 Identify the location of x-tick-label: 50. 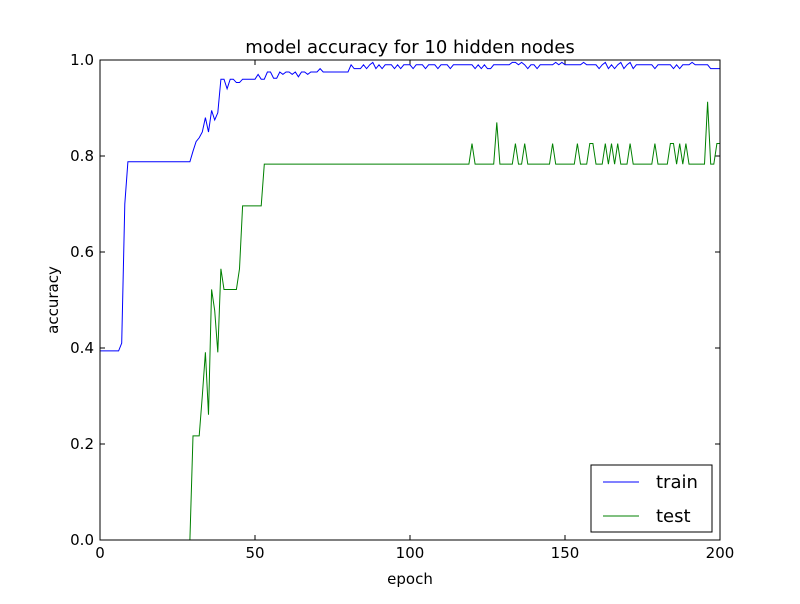
(254, 553).